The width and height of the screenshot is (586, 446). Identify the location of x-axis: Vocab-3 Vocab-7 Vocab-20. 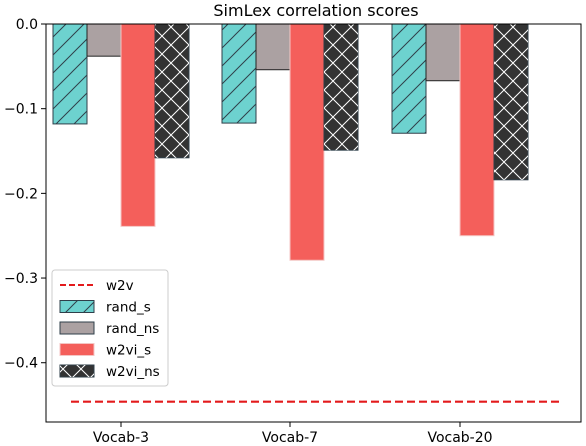
(293, 434).